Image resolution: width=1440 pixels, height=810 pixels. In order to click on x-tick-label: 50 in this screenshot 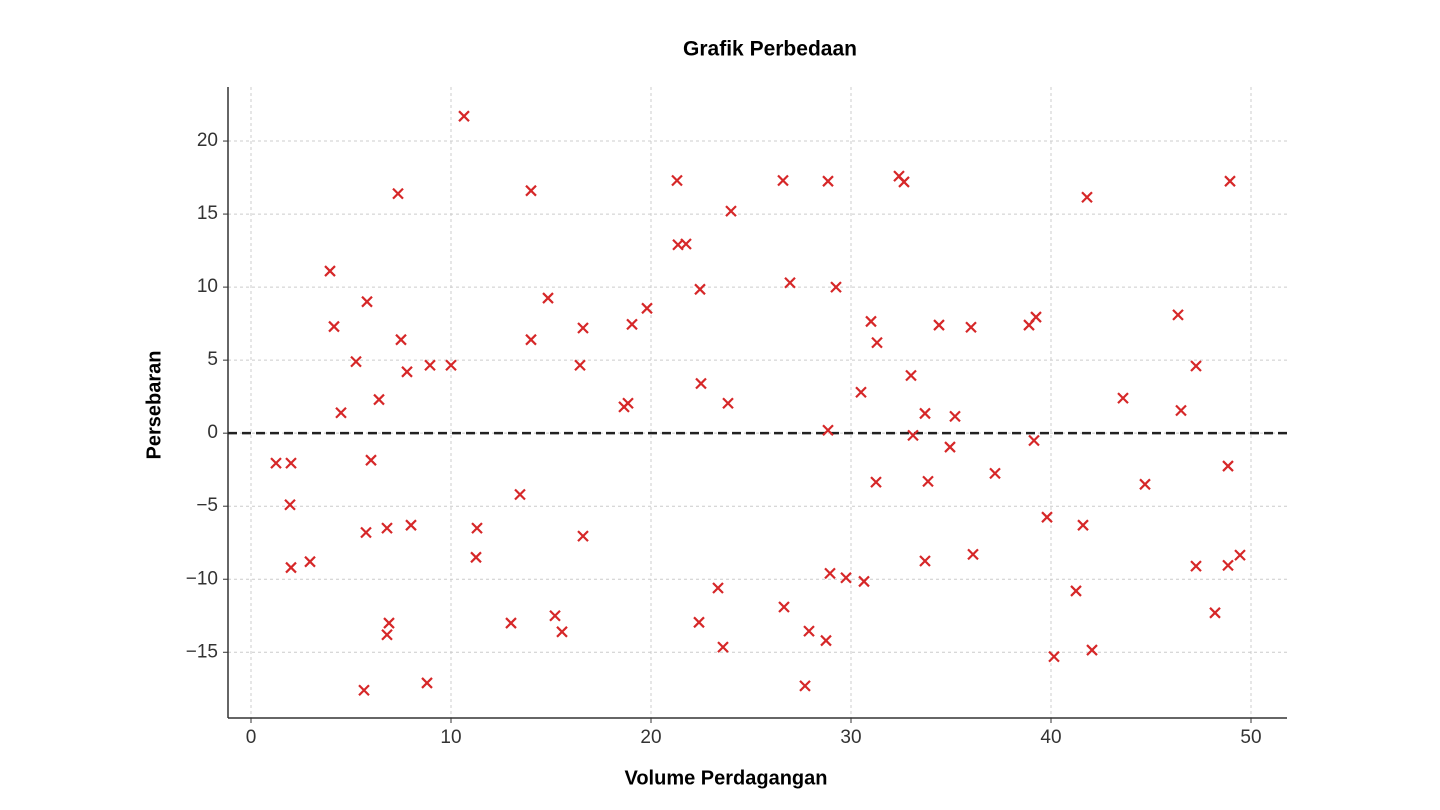, I will do `click(1250, 737)`.